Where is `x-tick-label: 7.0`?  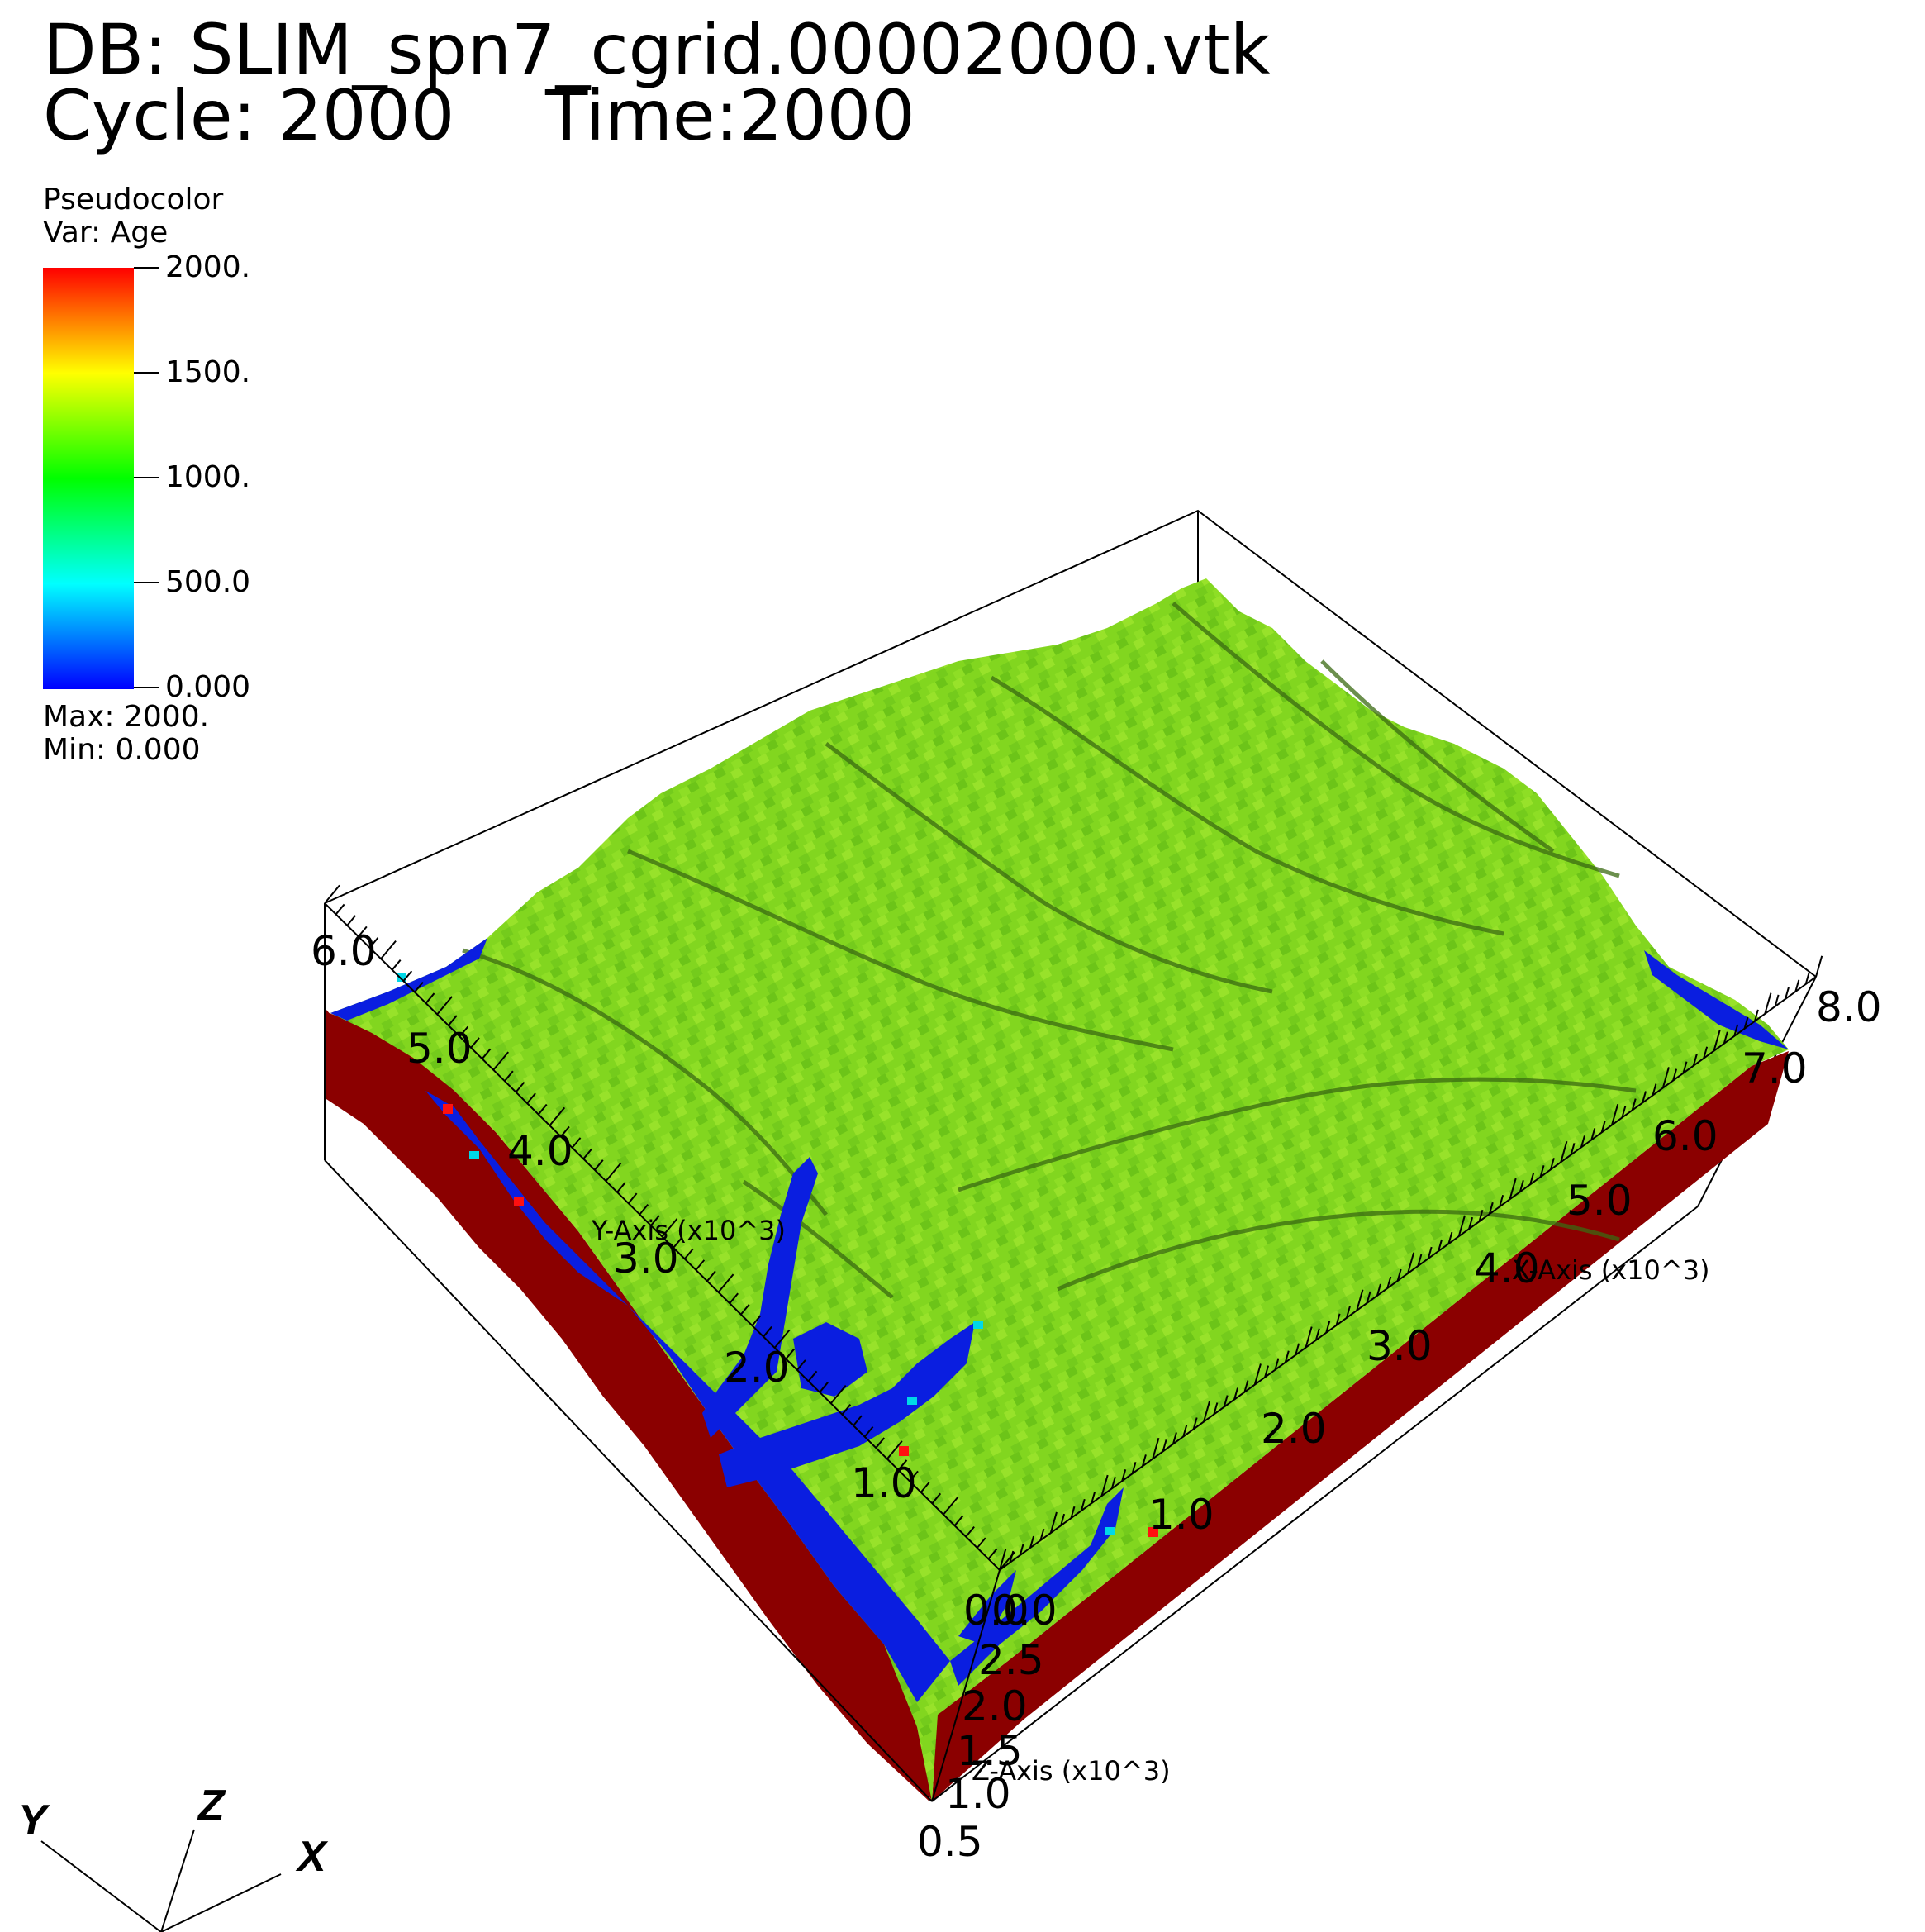
x-tick-label: 7.0 is located at coordinates (1775, 1068).